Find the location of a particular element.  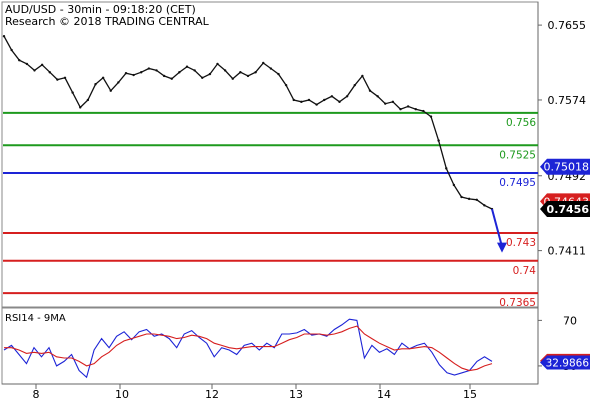

x-tick-label-1: 10 is located at coordinates (122, 394).